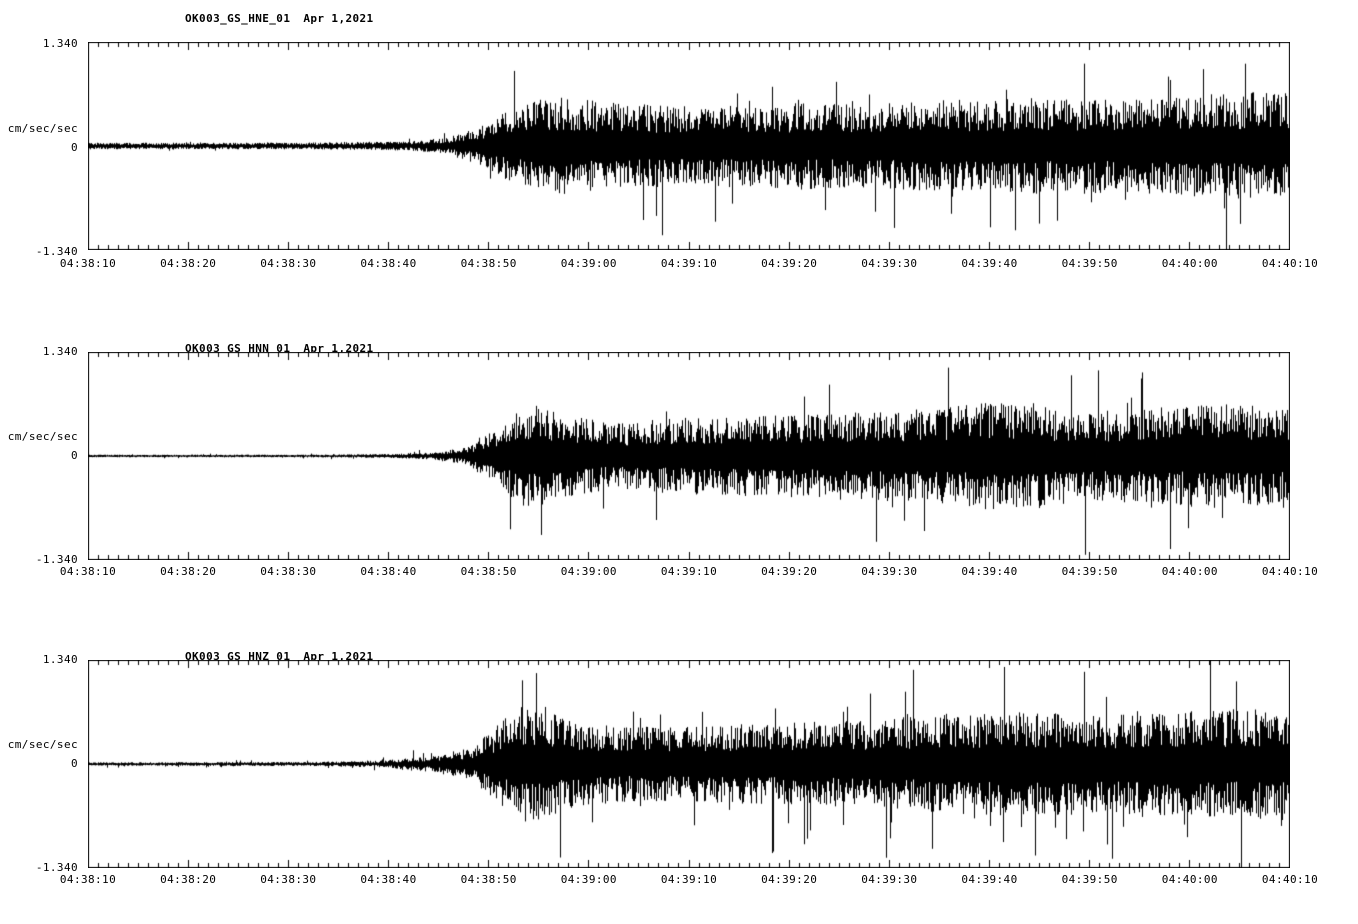 This screenshot has width=1358, height=924. What do you see at coordinates (238, 348) in the screenshot?
I see `channel-id: OK003_GS_HNN_01` at bounding box center [238, 348].